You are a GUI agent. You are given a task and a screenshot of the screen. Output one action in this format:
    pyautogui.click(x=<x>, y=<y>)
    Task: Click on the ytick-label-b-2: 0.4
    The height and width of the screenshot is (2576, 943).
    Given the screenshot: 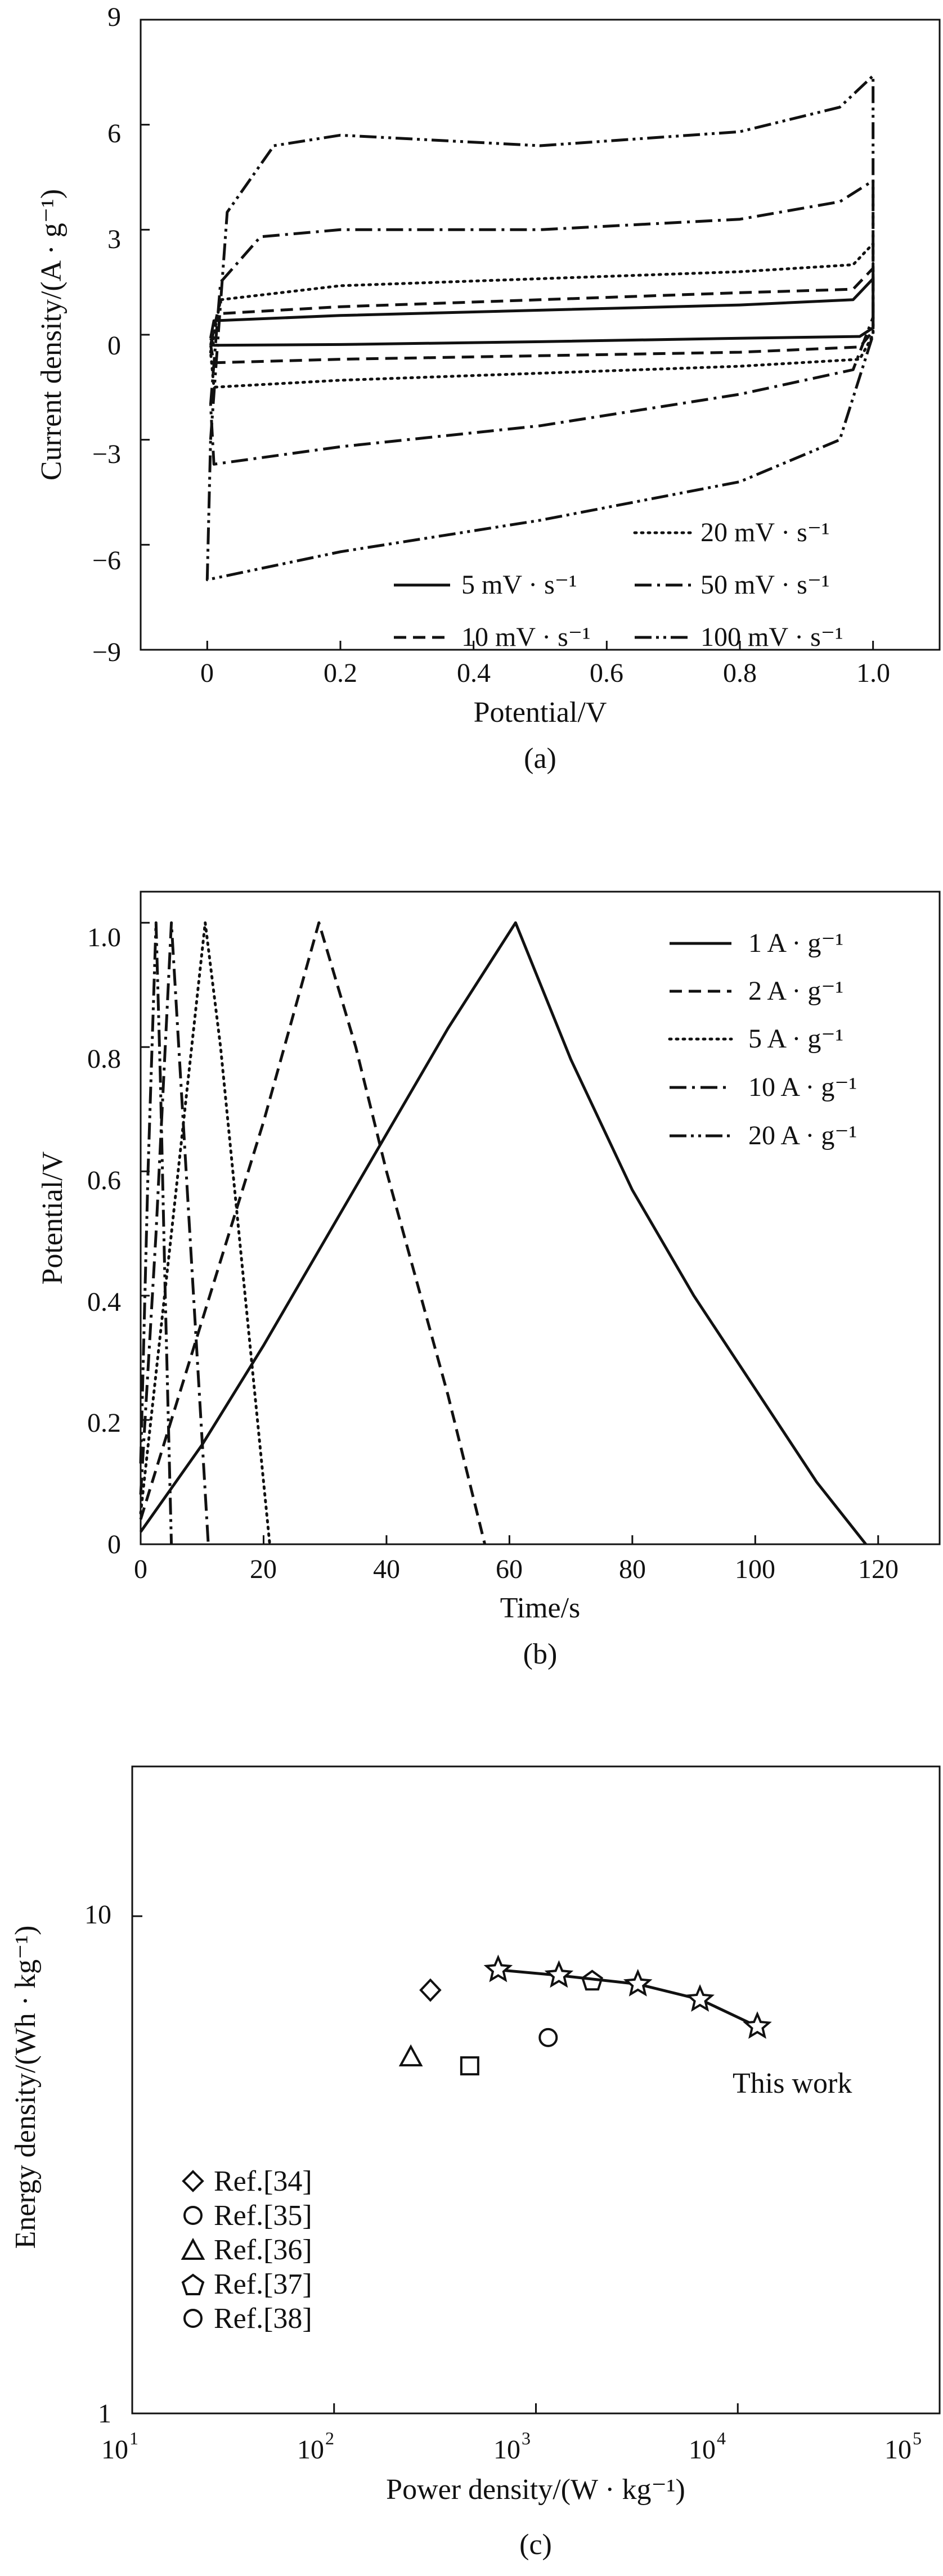 What is the action you would take?
    pyautogui.click(x=104, y=1302)
    